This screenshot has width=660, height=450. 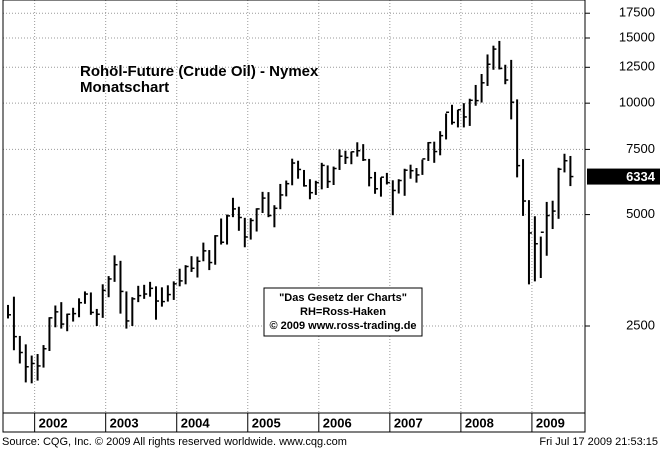 What do you see at coordinates (124, 87) in the screenshot?
I see `chart-subtitle: Monatschart` at bounding box center [124, 87].